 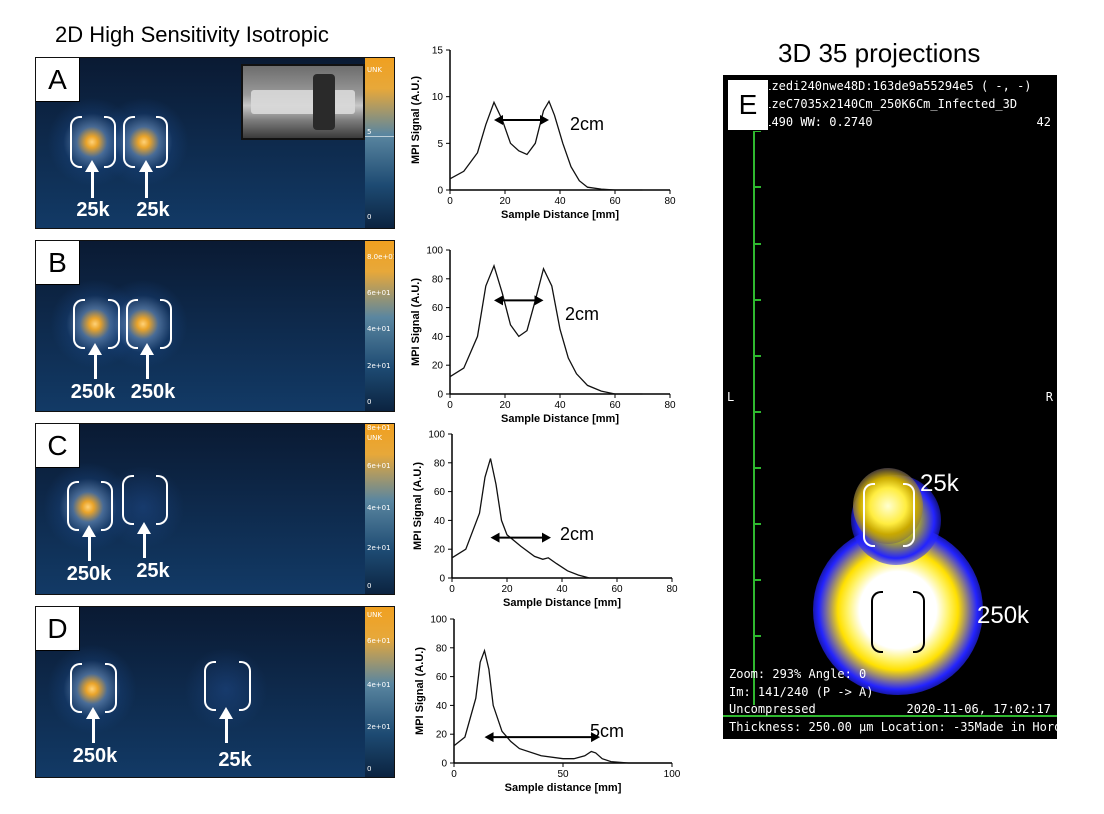 What do you see at coordinates (577, 534) in the screenshot?
I see `distance-label: 2cm` at bounding box center [577, 534].